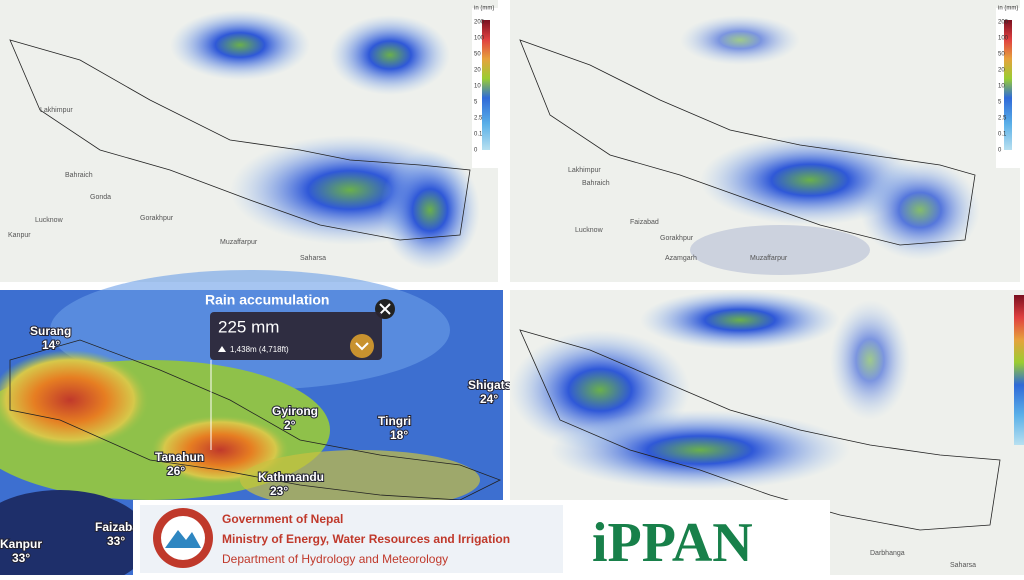 The height and width of the screenshot is (580, 1024). What do you see at coordinates (672, 543) in the screenshot?
I see `brand-logo: iPPAN` at bounding box center [672, 543].